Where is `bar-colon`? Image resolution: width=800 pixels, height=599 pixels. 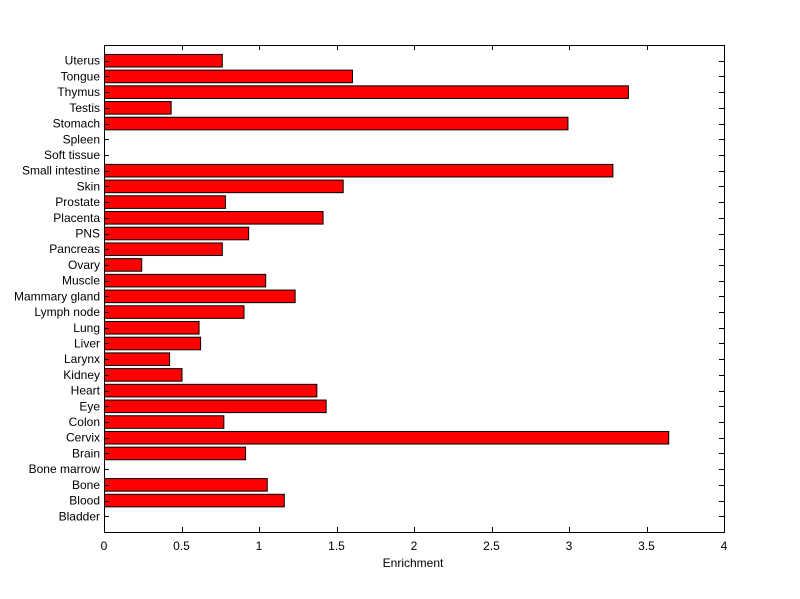 bar-colon is located at coordinates (164, 422).